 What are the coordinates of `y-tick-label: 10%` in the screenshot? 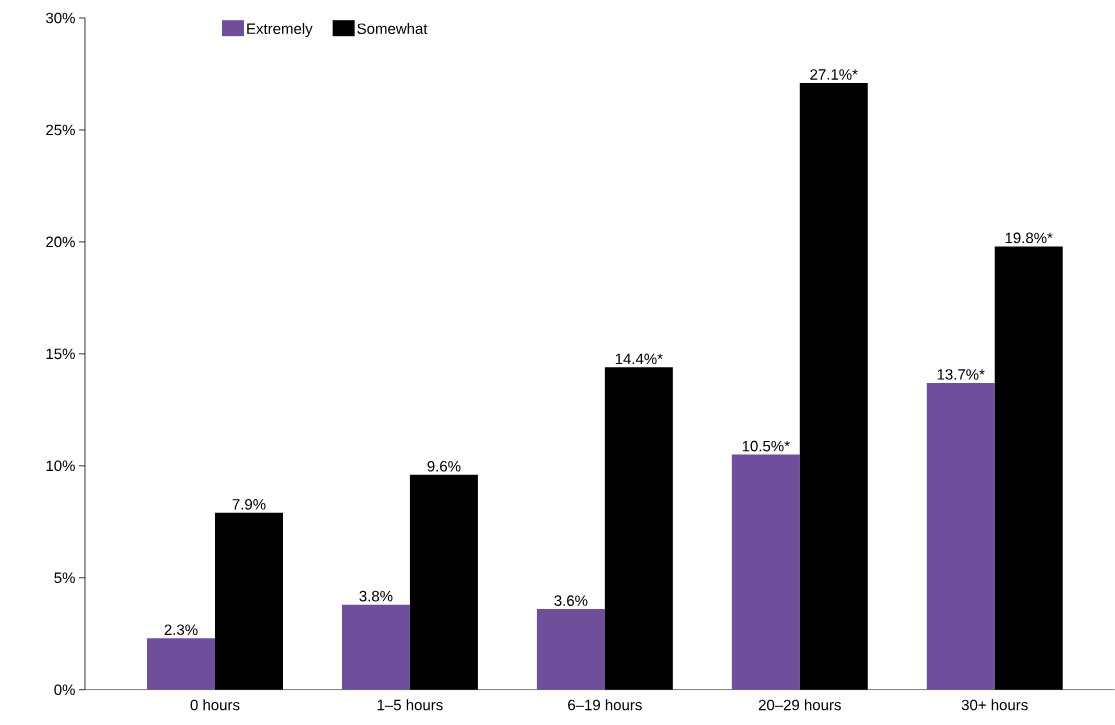 It's located at (60, 466).